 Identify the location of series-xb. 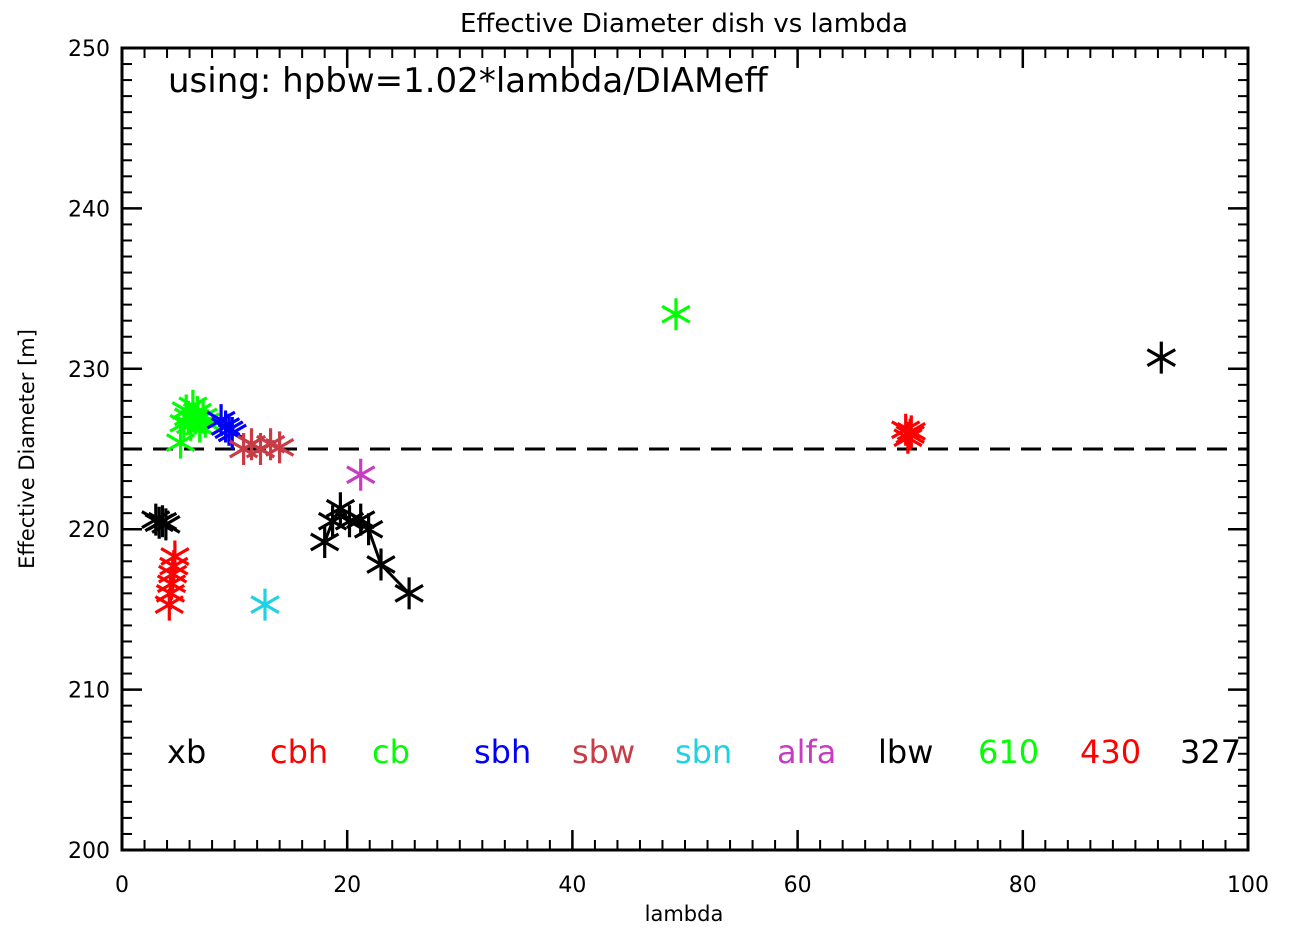
(161, 522).